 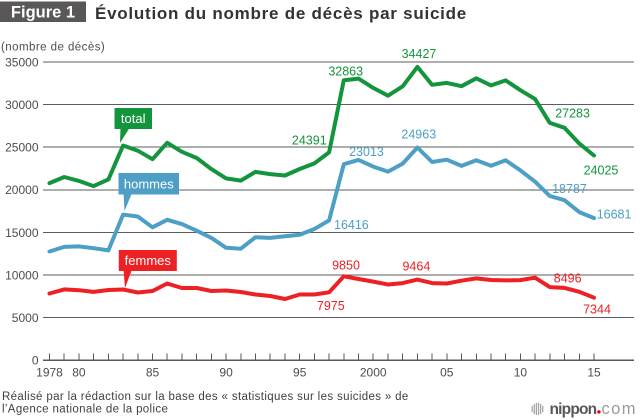 I want to click on svg-text: nippon, so click(x=573, y=409).